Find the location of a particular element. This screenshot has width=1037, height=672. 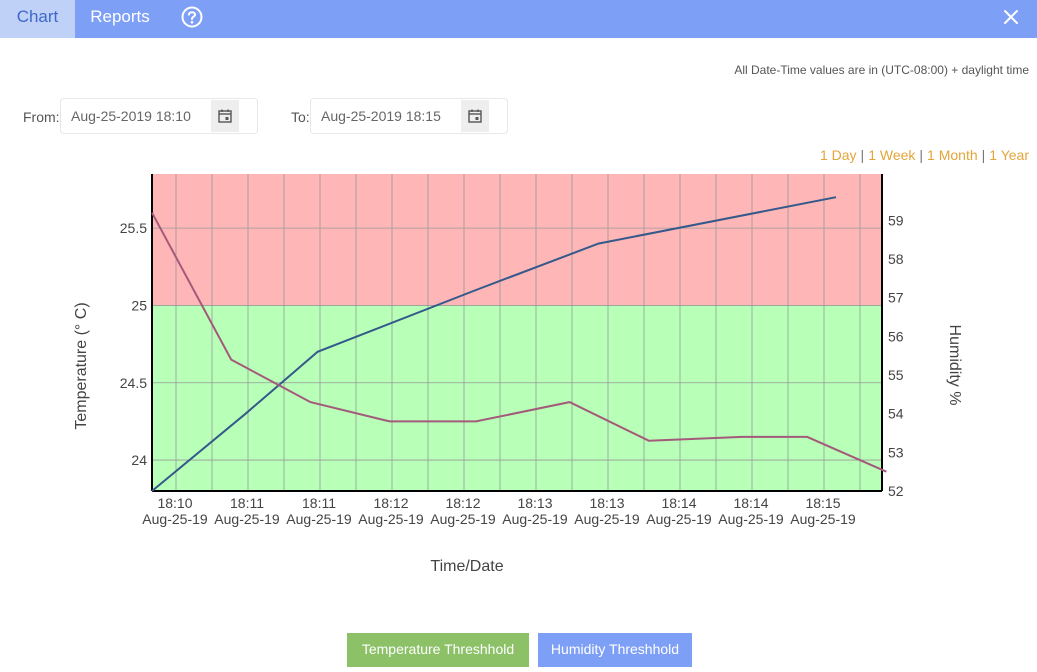

y2-tick-label: 53 is located at coordinates (896, 452).